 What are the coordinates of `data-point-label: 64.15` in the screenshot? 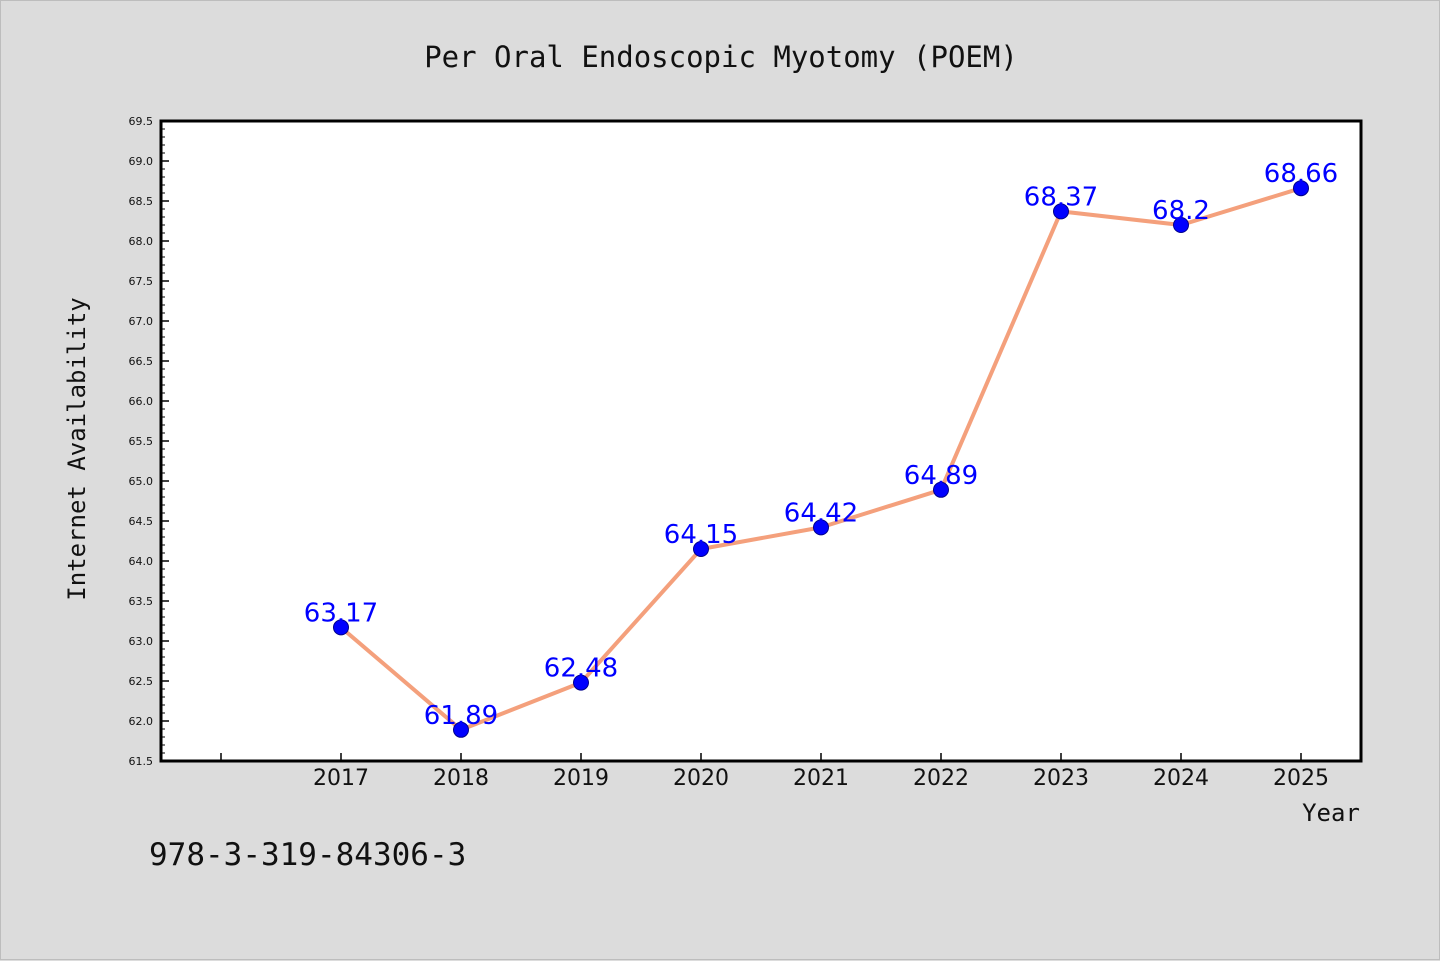 It's located at (701, 535).